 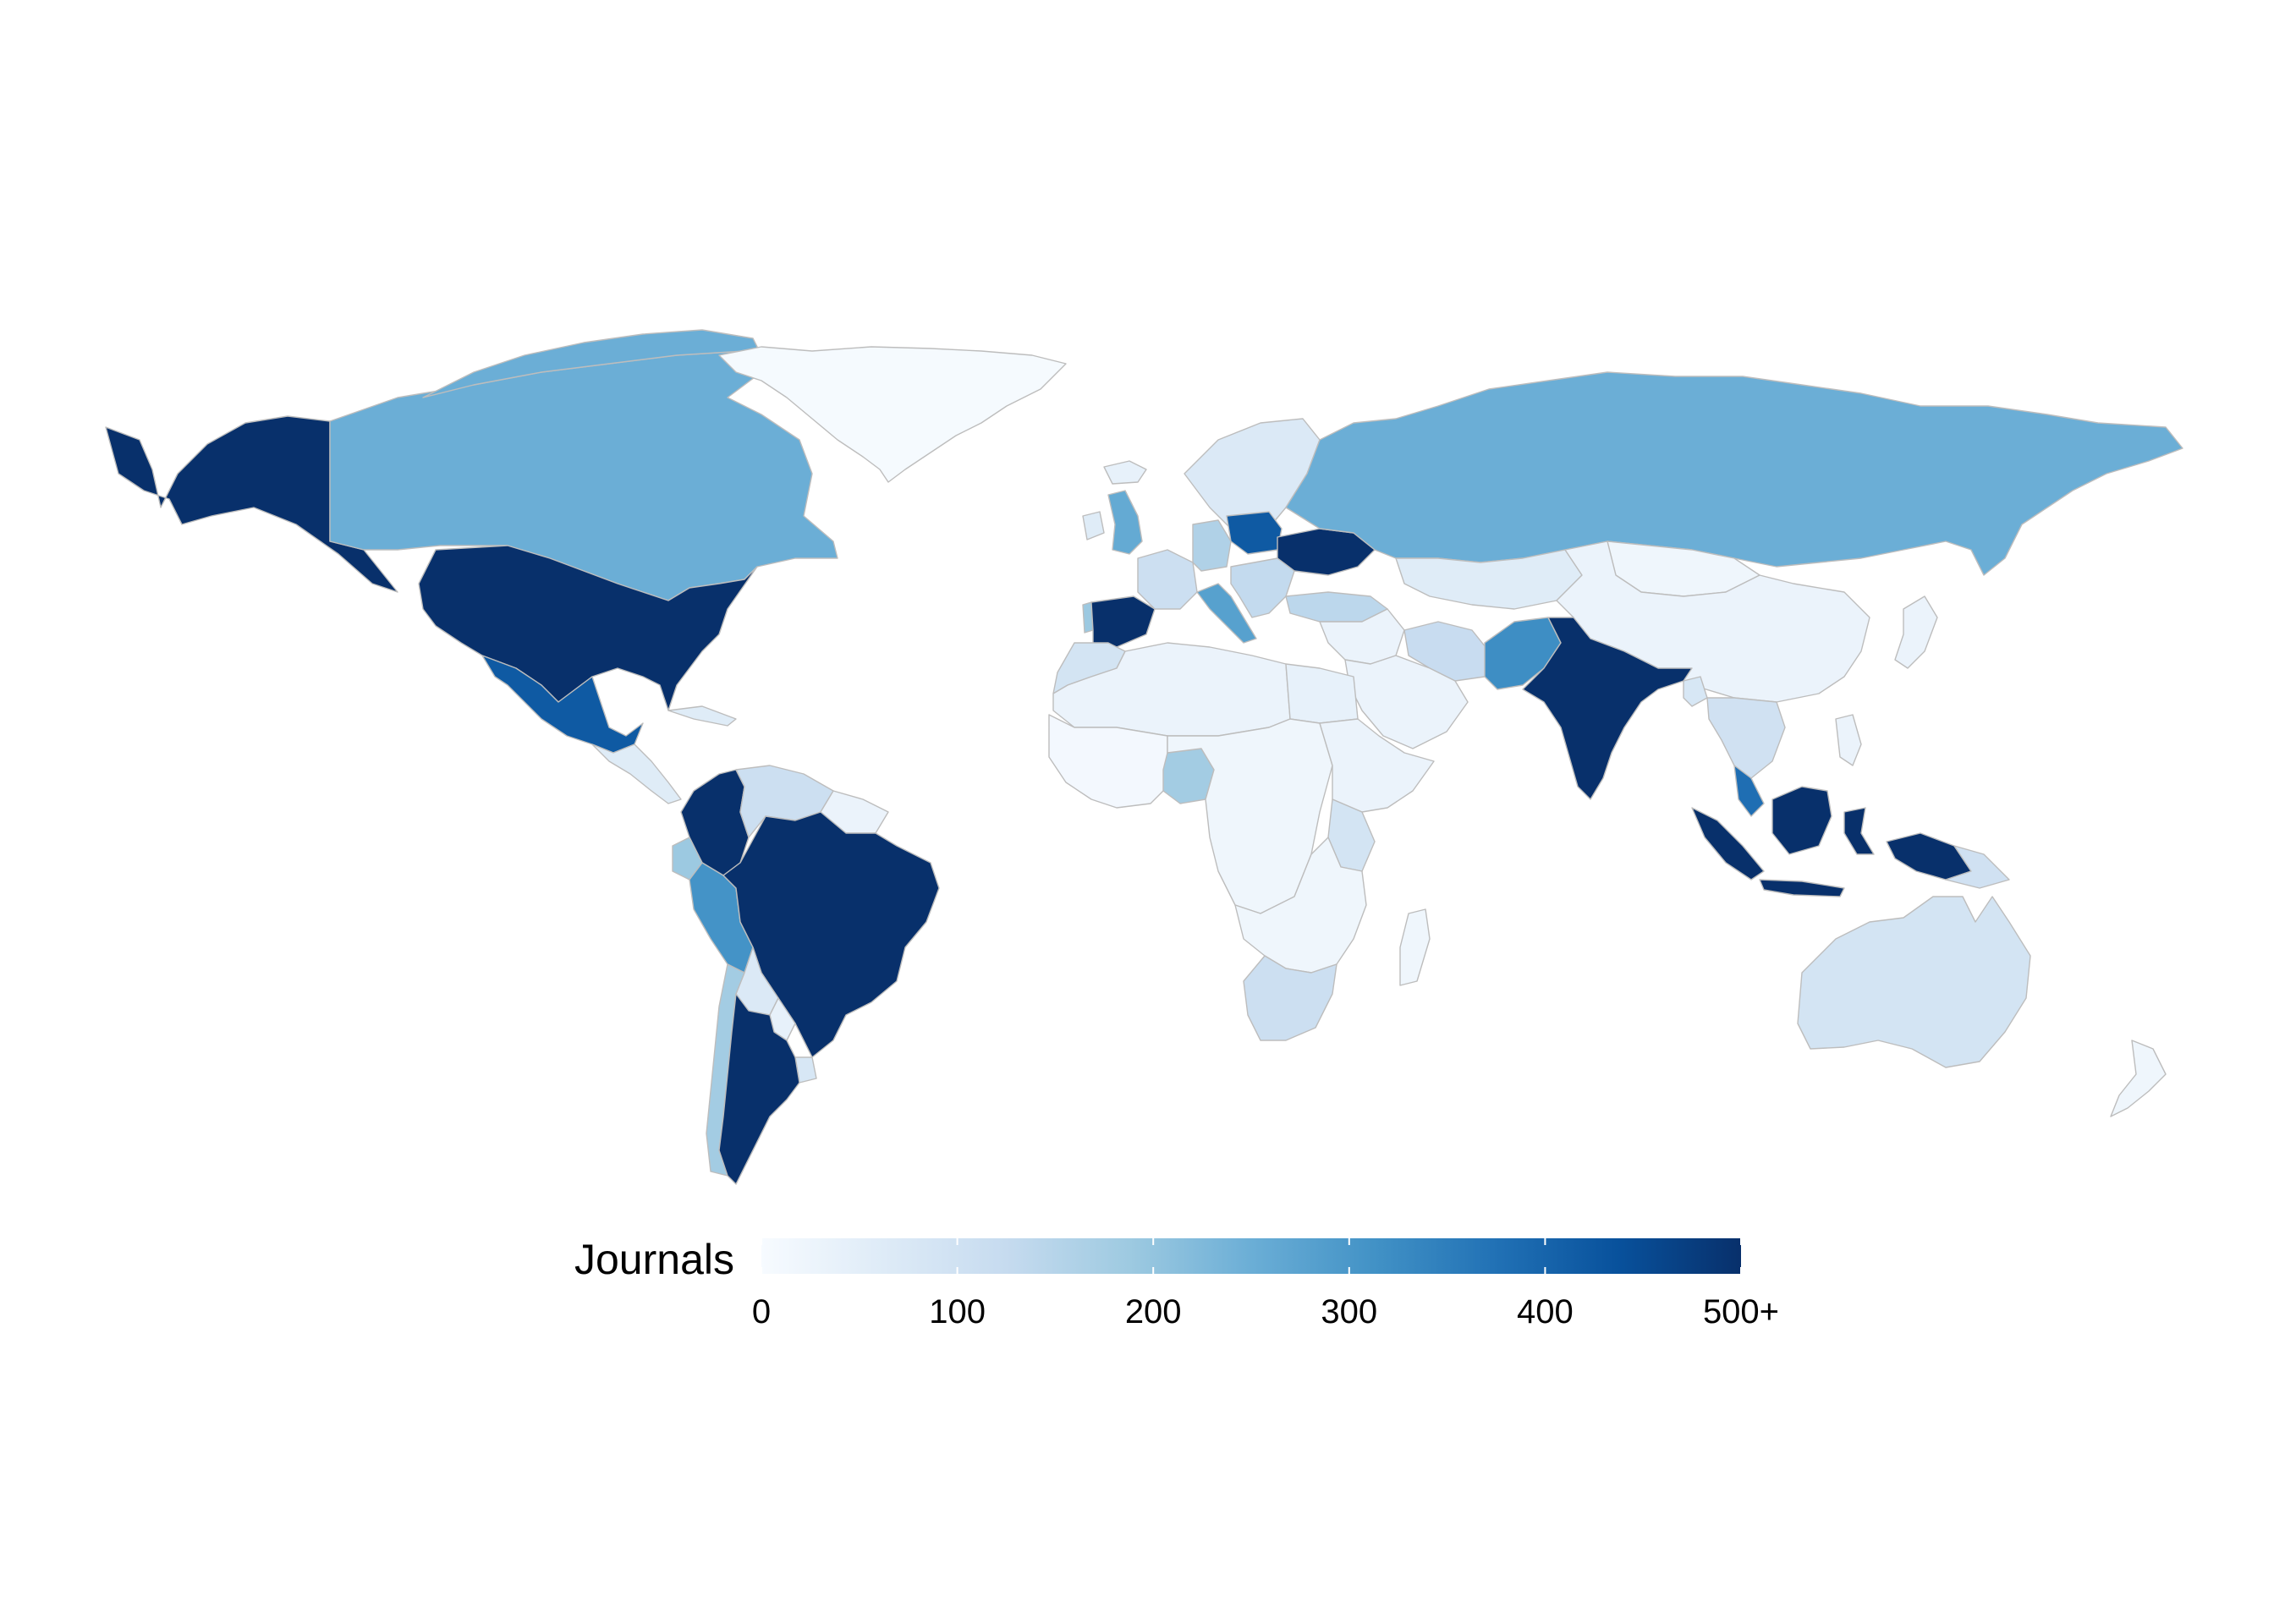 I want to click on region-united-kingdom, so click(x=1125, y=522).